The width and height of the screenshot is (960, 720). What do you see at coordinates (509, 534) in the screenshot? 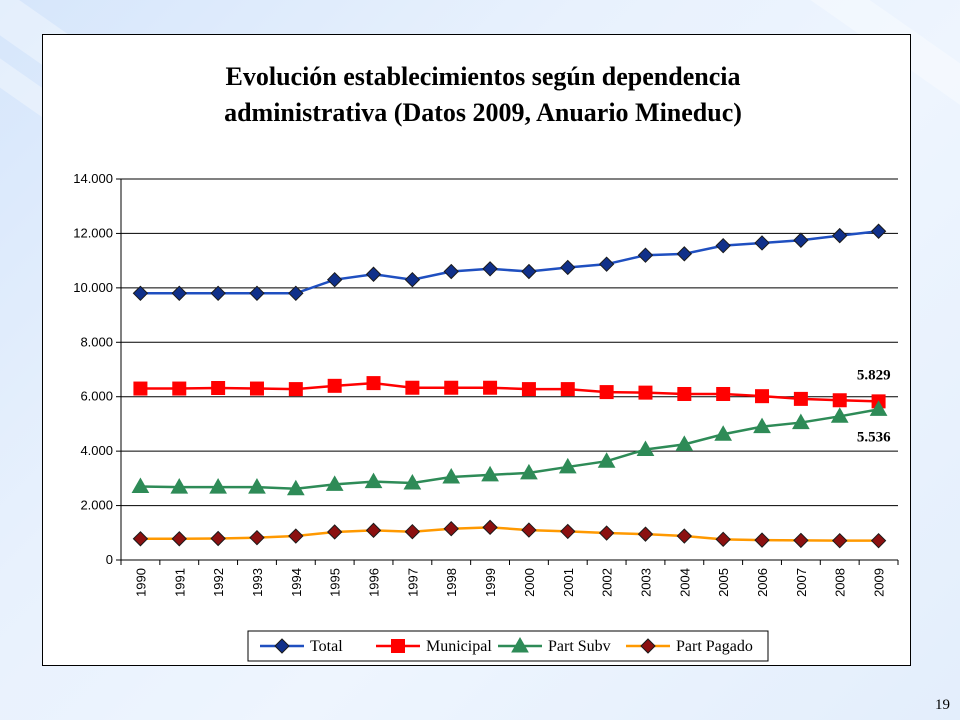
I see `series-part-pagado` at bounding box center [509, 534].